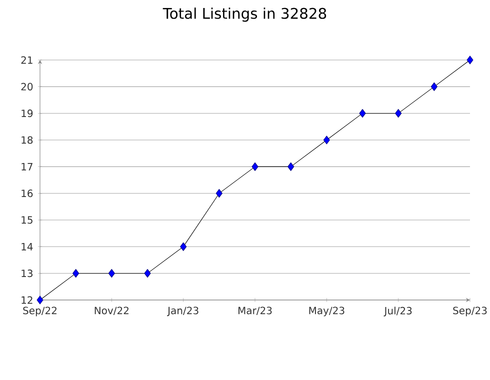  What do you see at coordinates (27, 166) in the screenshot?
I see `y-tick-label: 17` at bounding box center [27, 166].